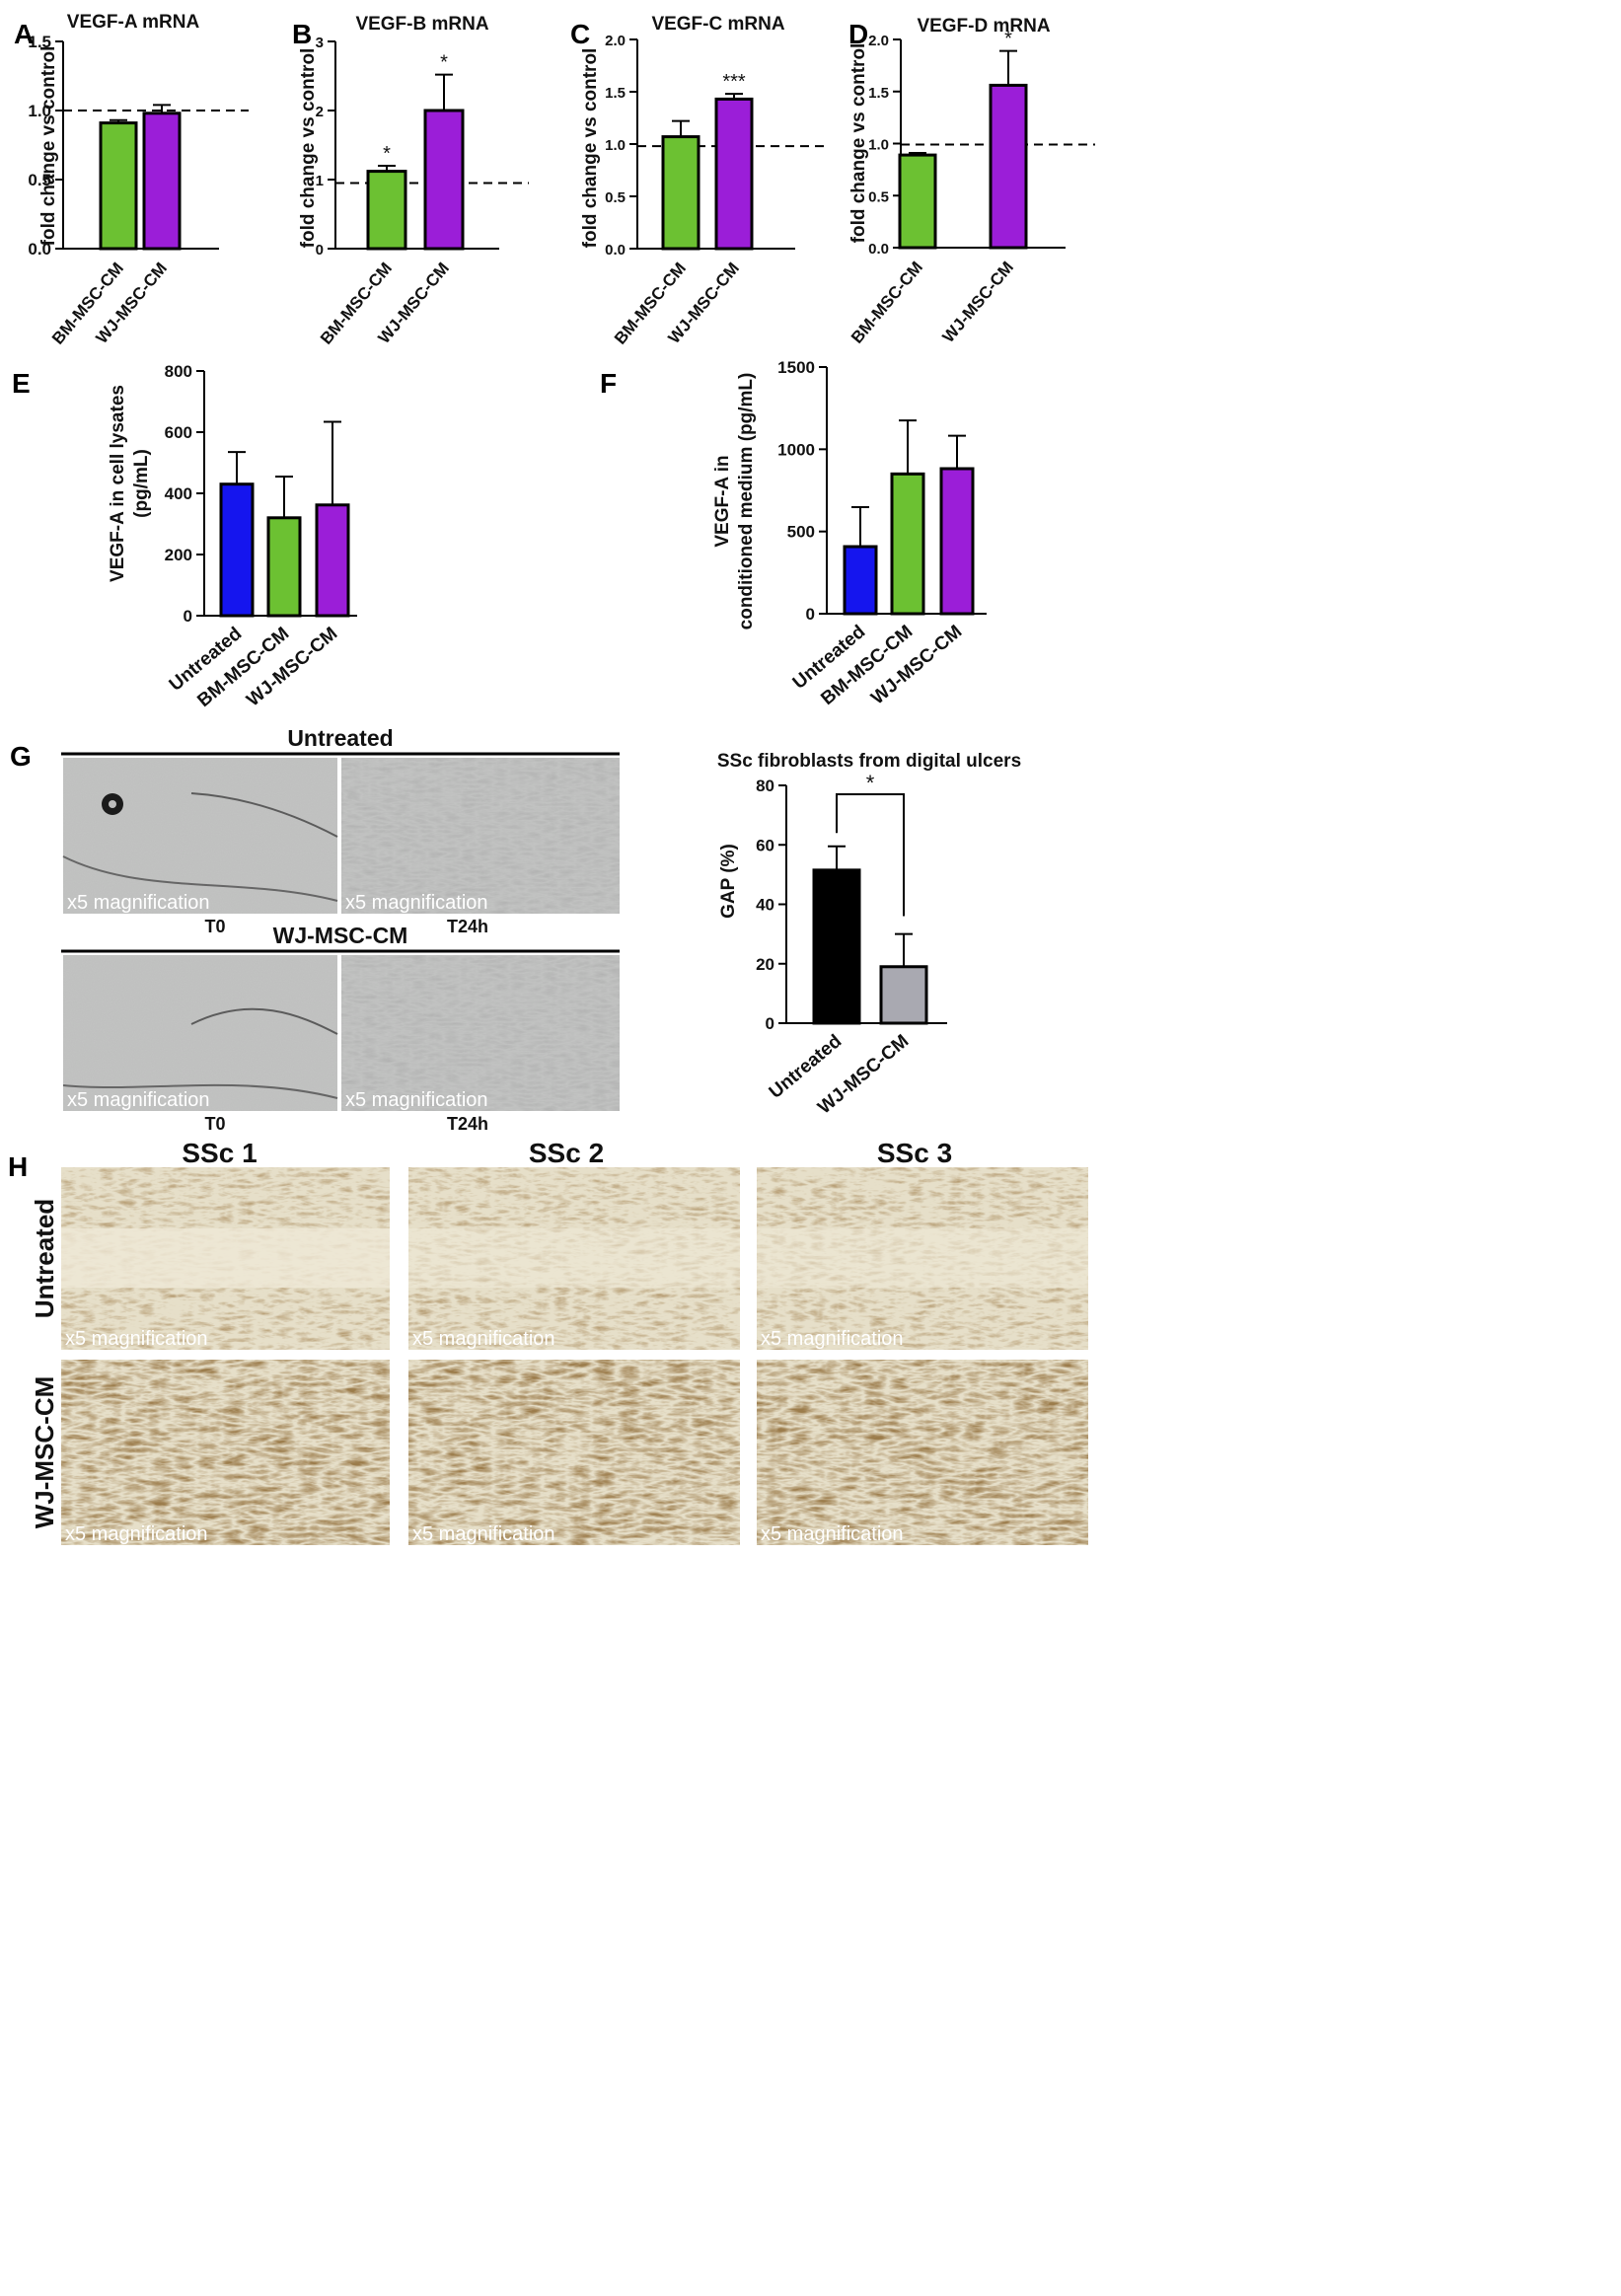  I want to click on chart-title: VEGF-D mRNA, so click(983, 26).